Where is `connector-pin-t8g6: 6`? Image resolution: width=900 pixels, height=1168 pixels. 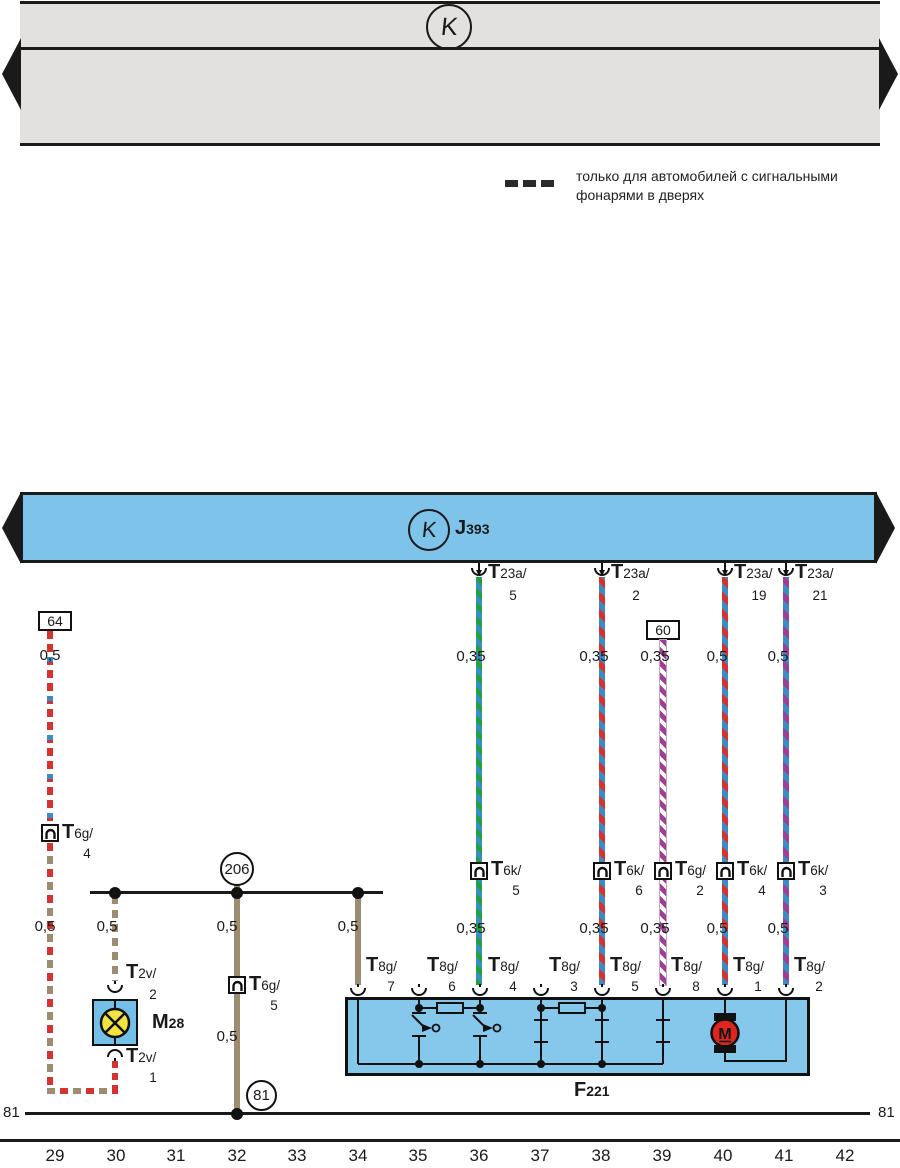
connector-pin-t8g6: 6 is located at coordinates (452, 986).